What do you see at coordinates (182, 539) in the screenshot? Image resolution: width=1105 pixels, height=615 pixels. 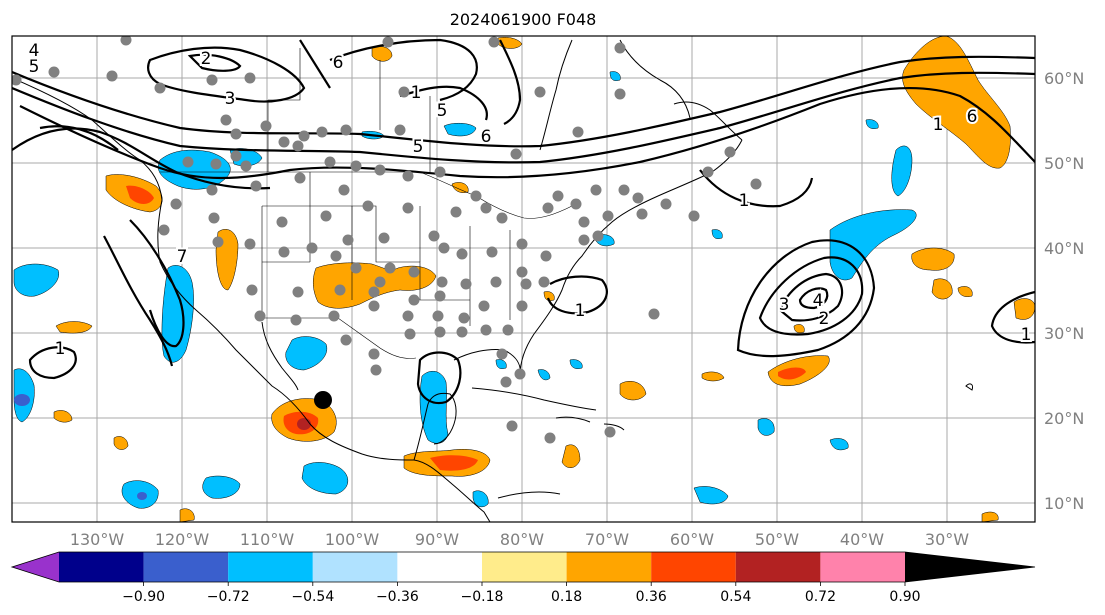 I see `lon-label: 120°W` at bounding box center [182, 539].